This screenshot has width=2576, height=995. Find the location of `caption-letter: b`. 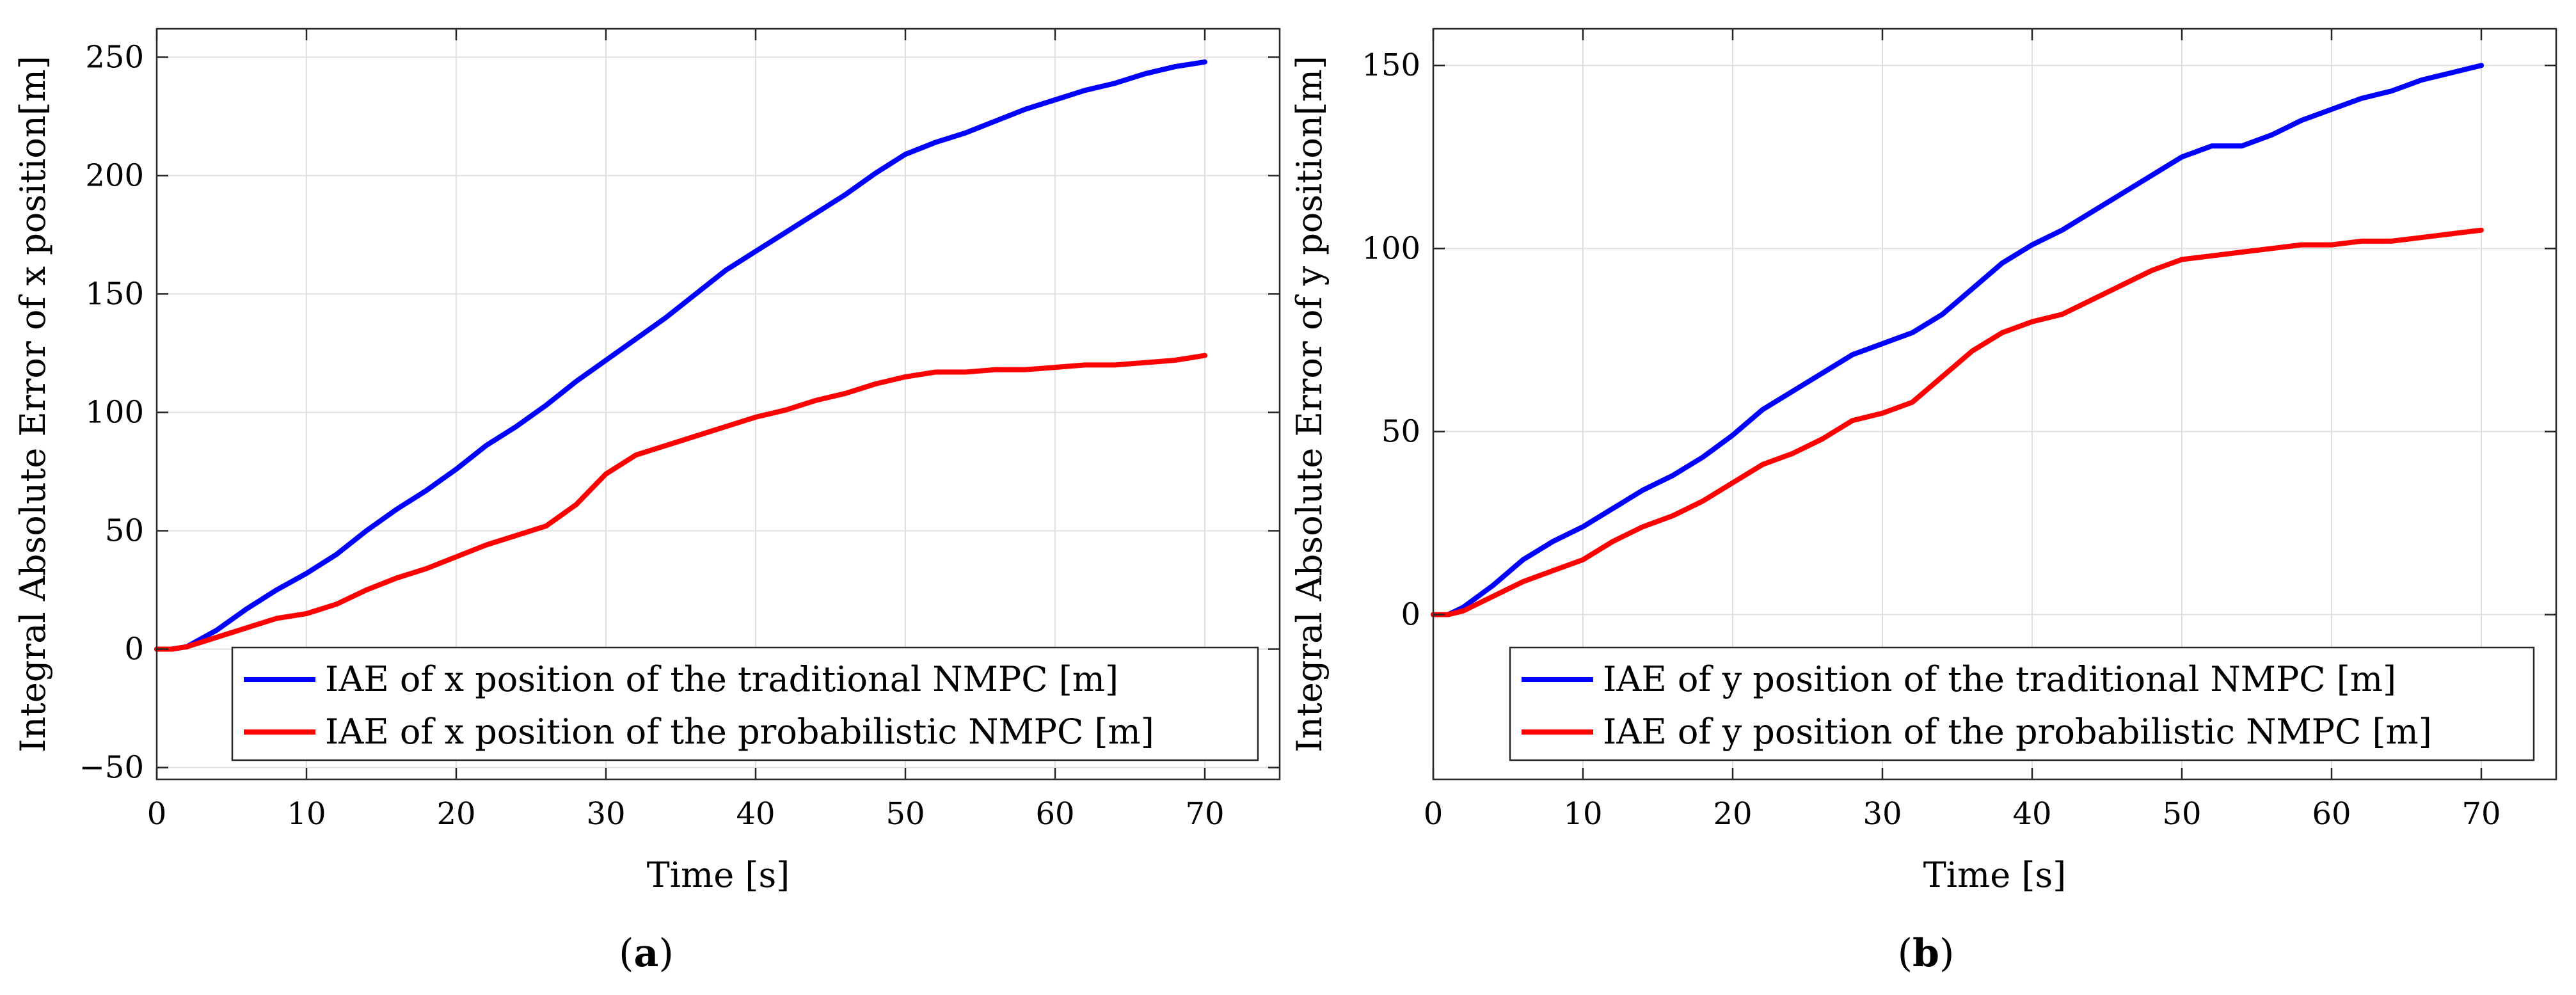

caption-letter: b is located at coordinates (1926, 954).